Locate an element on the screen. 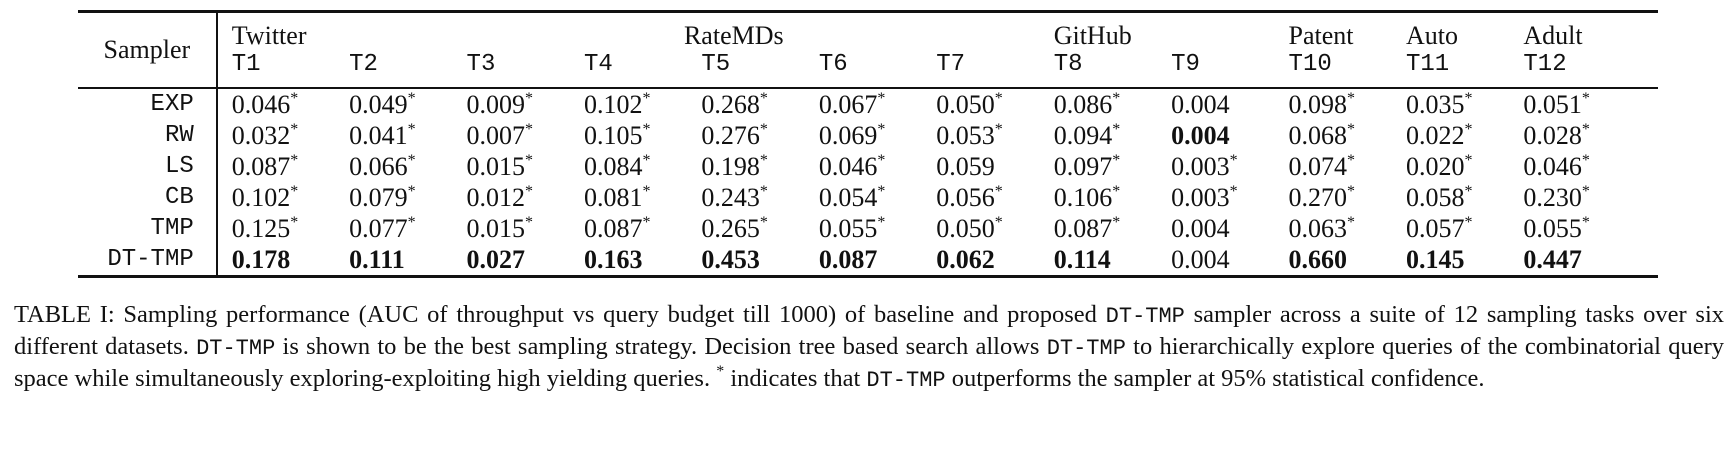 The image size is (1735, 474). task-header-t8: T8 is located at coordinates (1068, 64).